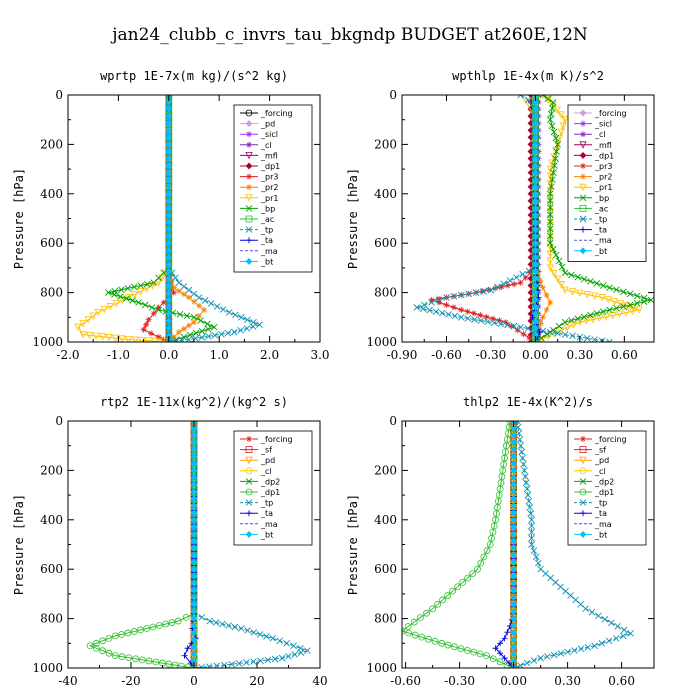 This screenshot has height=700, width=700. I want to click on legend-label: _bp, so click(267, 208).